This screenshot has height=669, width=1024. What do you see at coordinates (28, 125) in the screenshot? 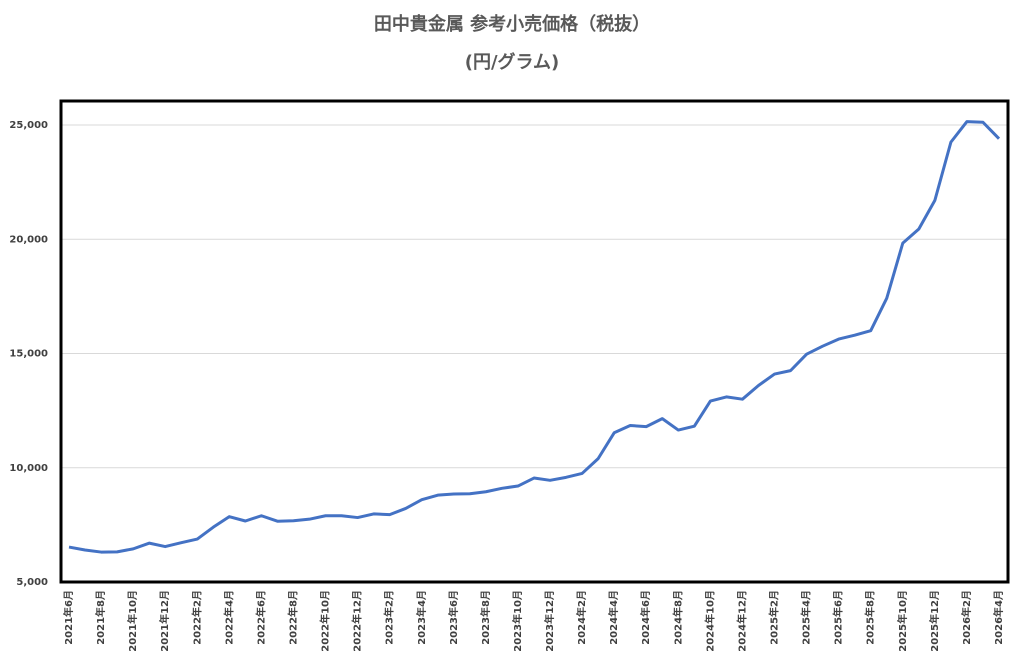
I see `y-tick-label: 25,000` at bounding box center [28, 125].